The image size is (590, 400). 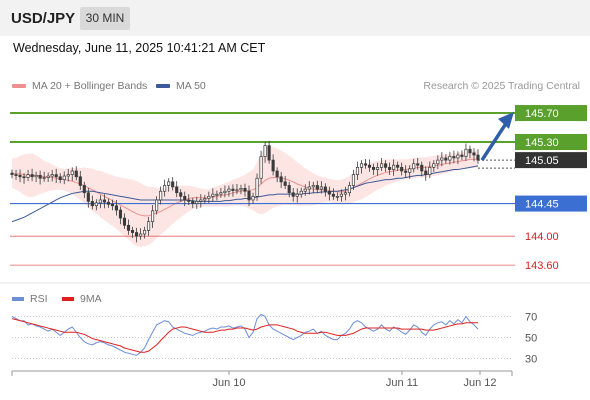 I want to click on legend-ma50: MA 50, so click(x=181, y=86).